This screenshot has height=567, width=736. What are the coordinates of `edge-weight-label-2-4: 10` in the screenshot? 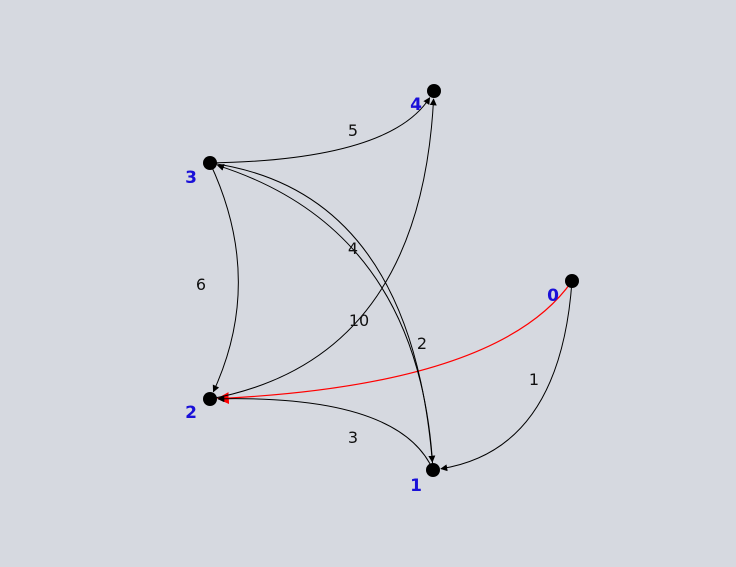 It's located at (359, 320).